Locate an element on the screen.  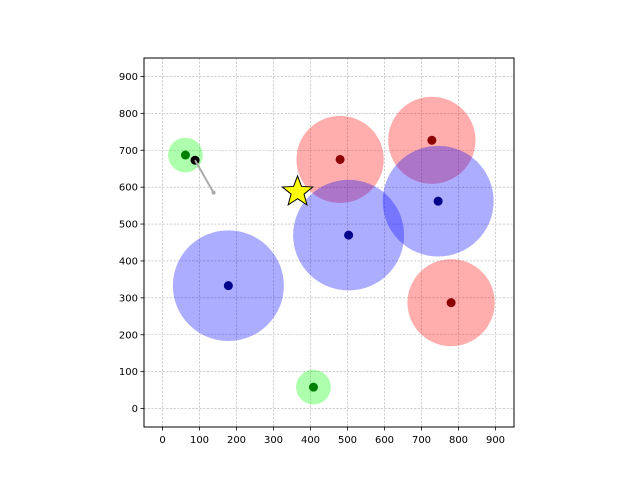
y-tick-label: 400 is located at coordinates (128, 261).